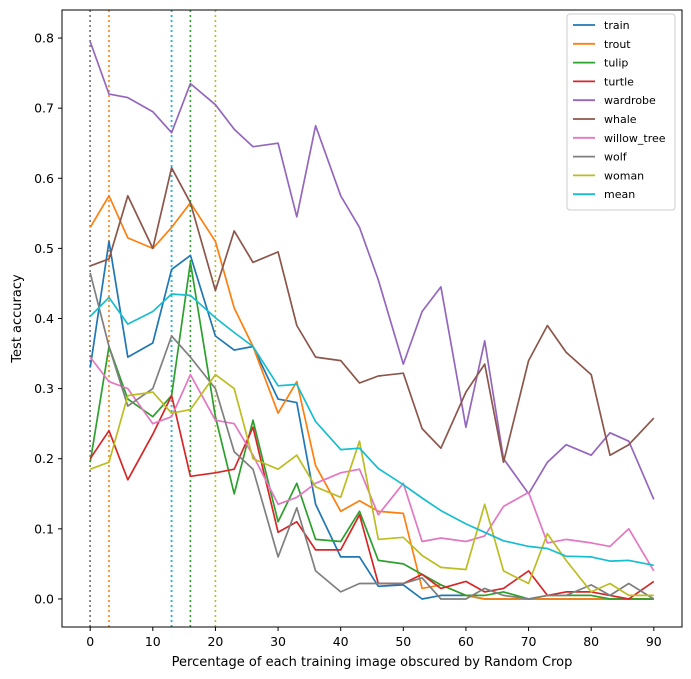  What do you see at coordinates (44, 458) in the screenshot?
I see `y-tick-label: 0.2` at bounding box center [44, 458].